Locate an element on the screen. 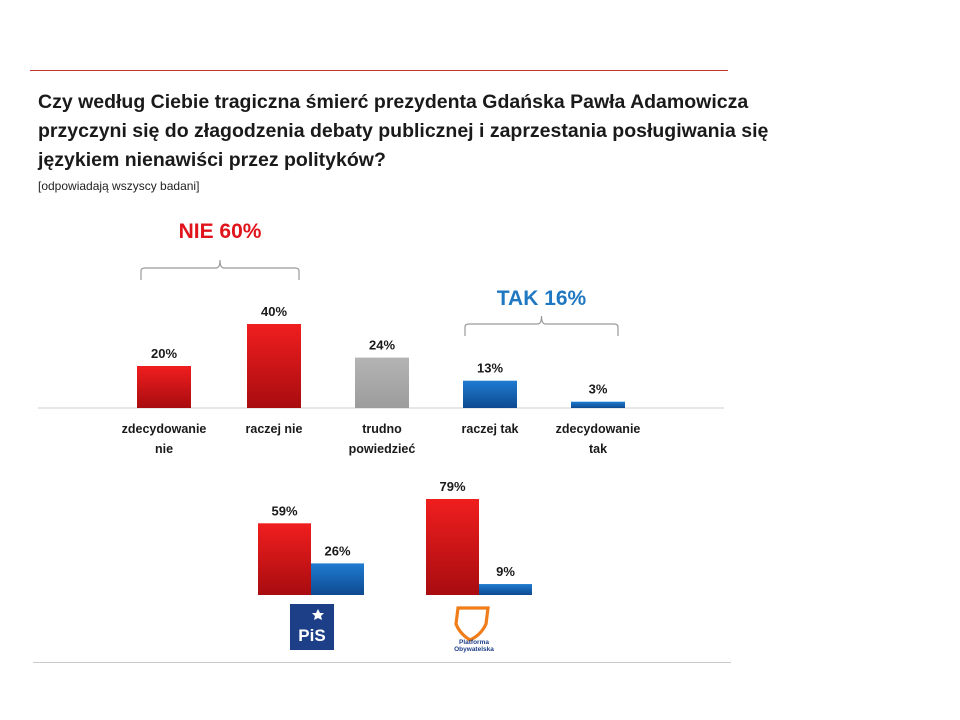 The height and width of the screenshot is (720, 960). group-label-0: NIE 60% is located at coordinates (220, 231).